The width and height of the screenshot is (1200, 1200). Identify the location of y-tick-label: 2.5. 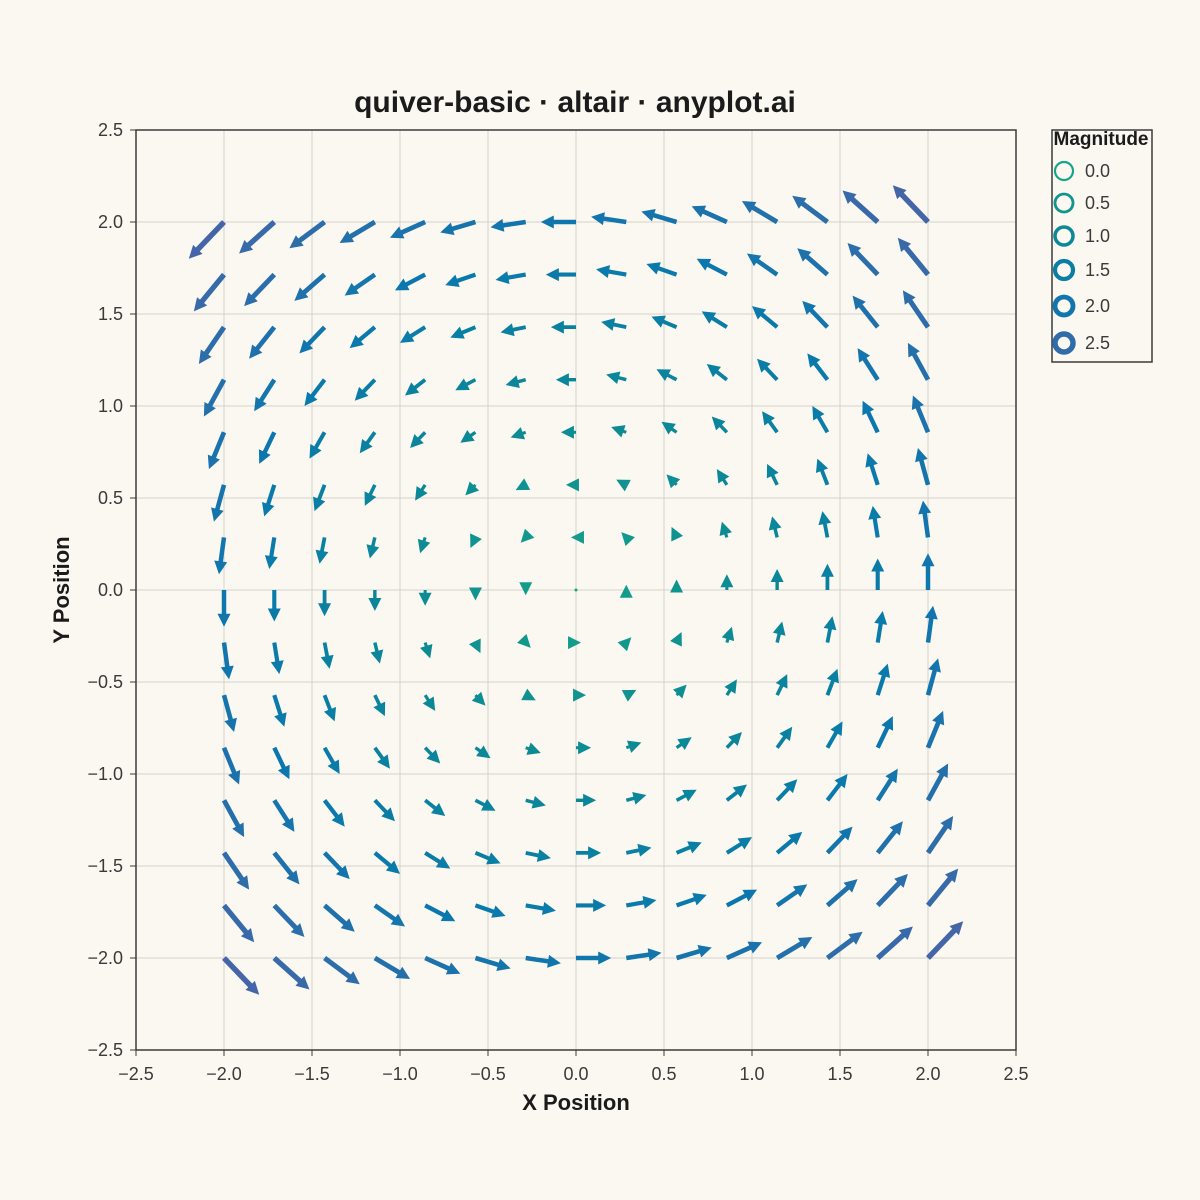
(110, 130).